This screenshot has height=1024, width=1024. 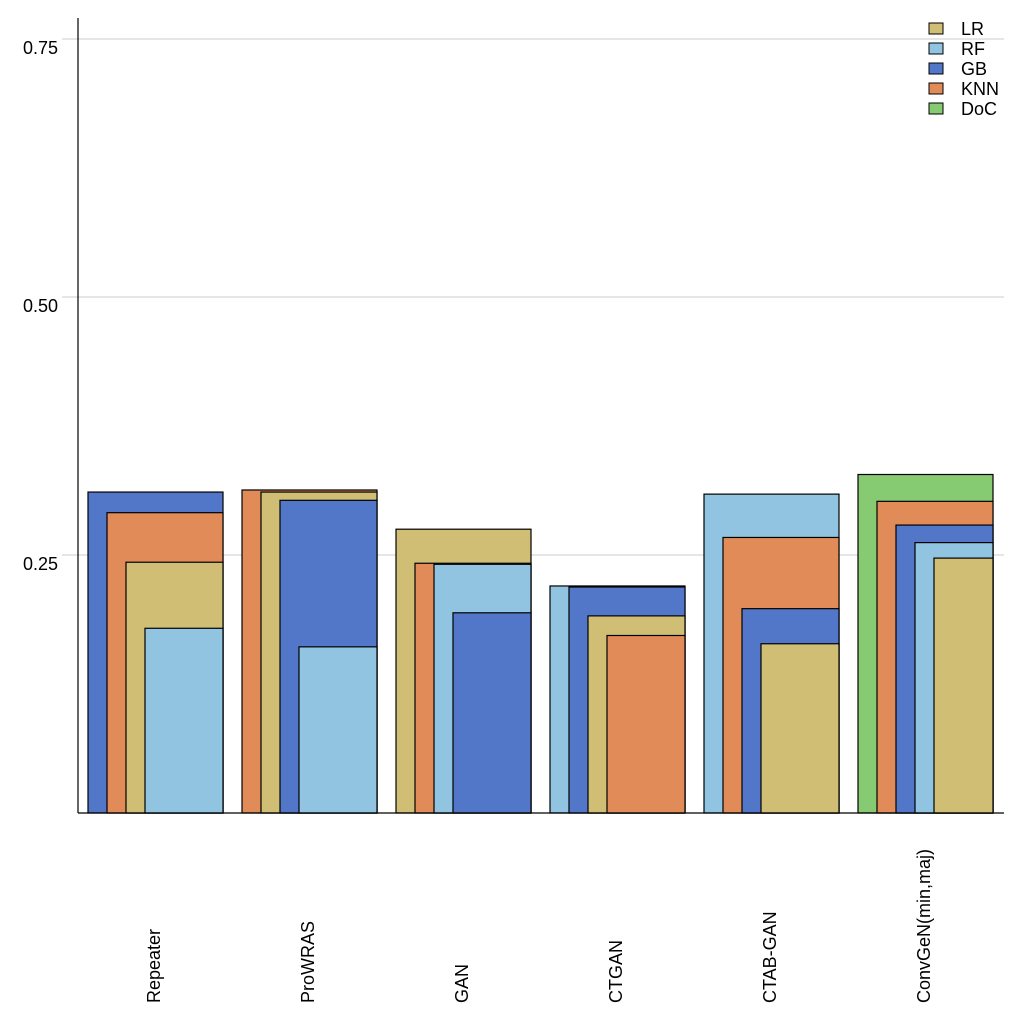 What do you see at coordinates (462, 983) in the screenshot?
I see `x-tick-label: GAN` at bounding box center [462, 983].